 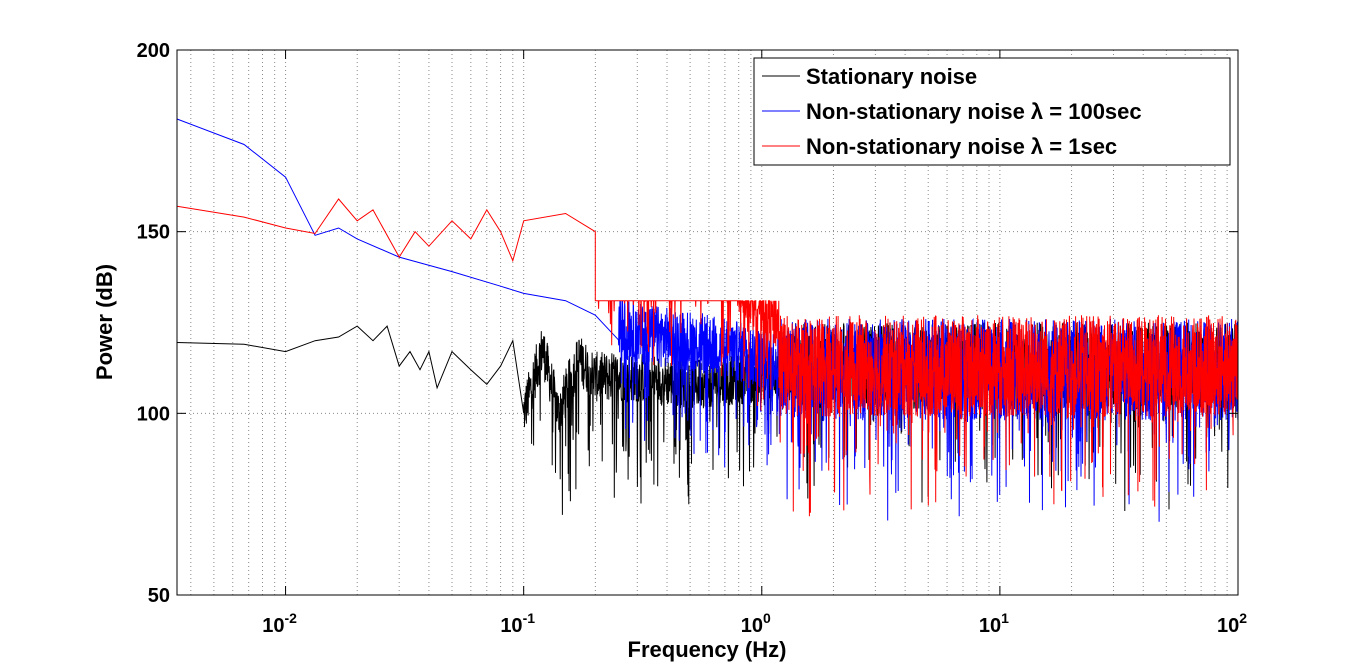 I want to click on y-tick-label: 50, so click(x=159, y=596).